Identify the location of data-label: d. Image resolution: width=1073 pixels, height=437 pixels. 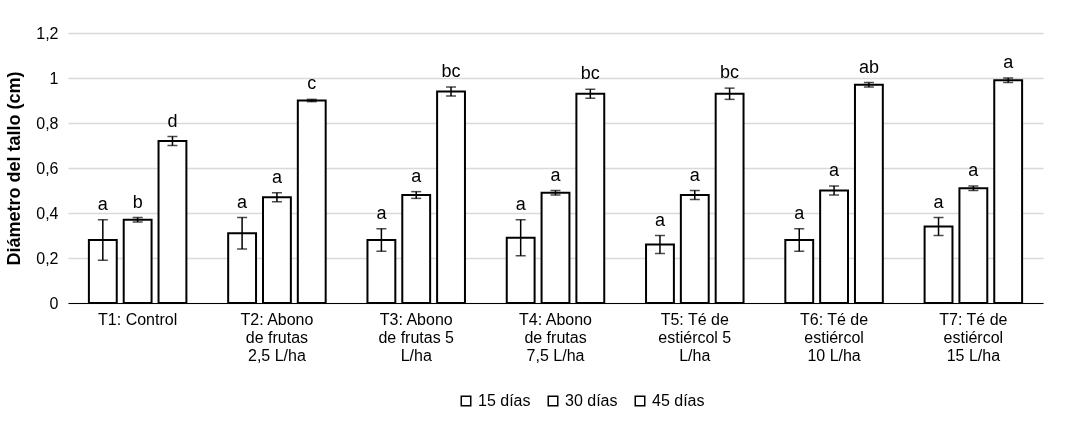
(172, 120).